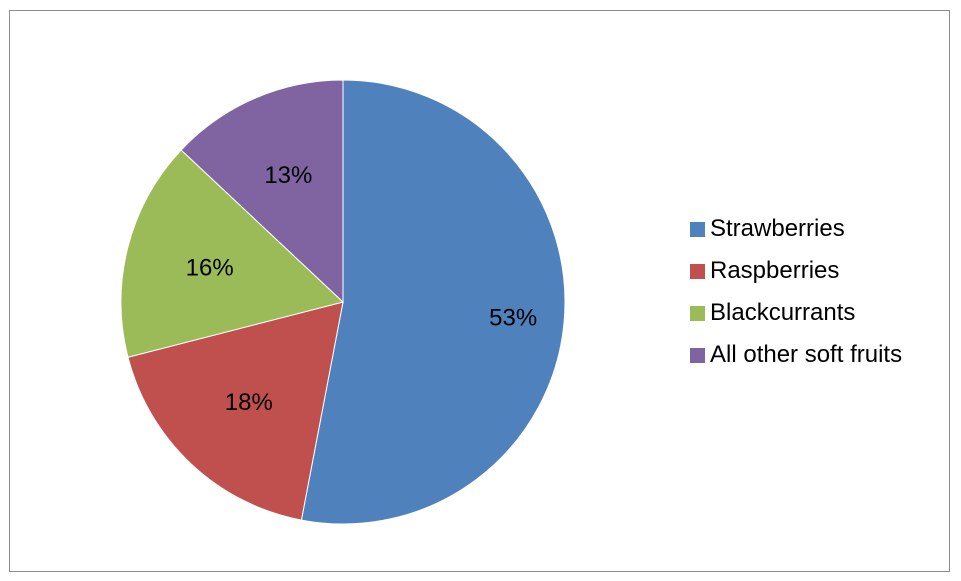 The height and width of the screenshot is (581, 961). I want to click on data-label-other-soft-fruits: 13%, so click(288, 175).